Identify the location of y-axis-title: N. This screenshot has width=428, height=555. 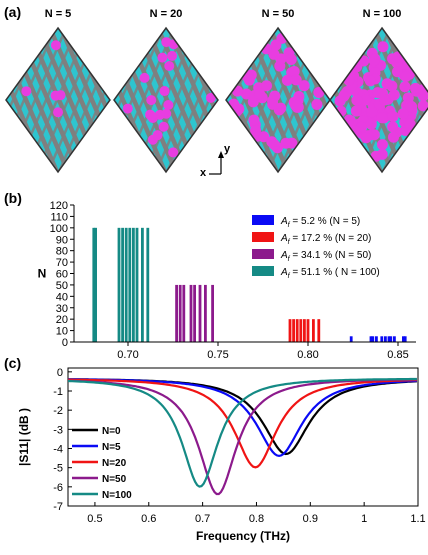
(42, 274).